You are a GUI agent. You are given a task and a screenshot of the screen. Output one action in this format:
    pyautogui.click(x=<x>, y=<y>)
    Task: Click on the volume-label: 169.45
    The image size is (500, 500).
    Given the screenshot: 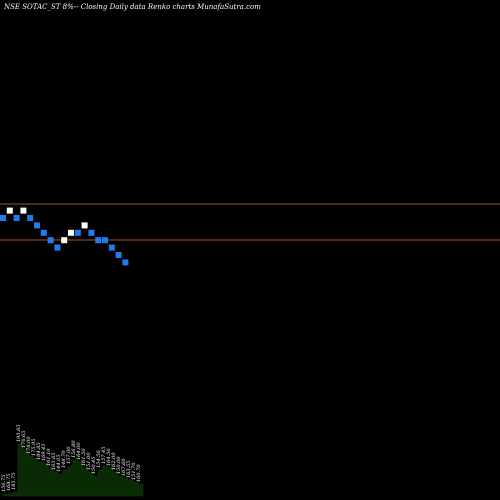 What is the action you would take?
    pyautogui.click(x=44, y=453)
    